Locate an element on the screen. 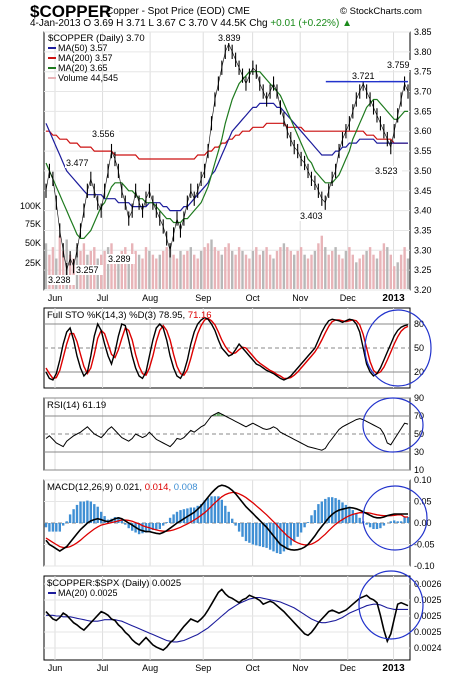  ratio-x-tick-Dec: Dec is located at coordinates (348, 668).